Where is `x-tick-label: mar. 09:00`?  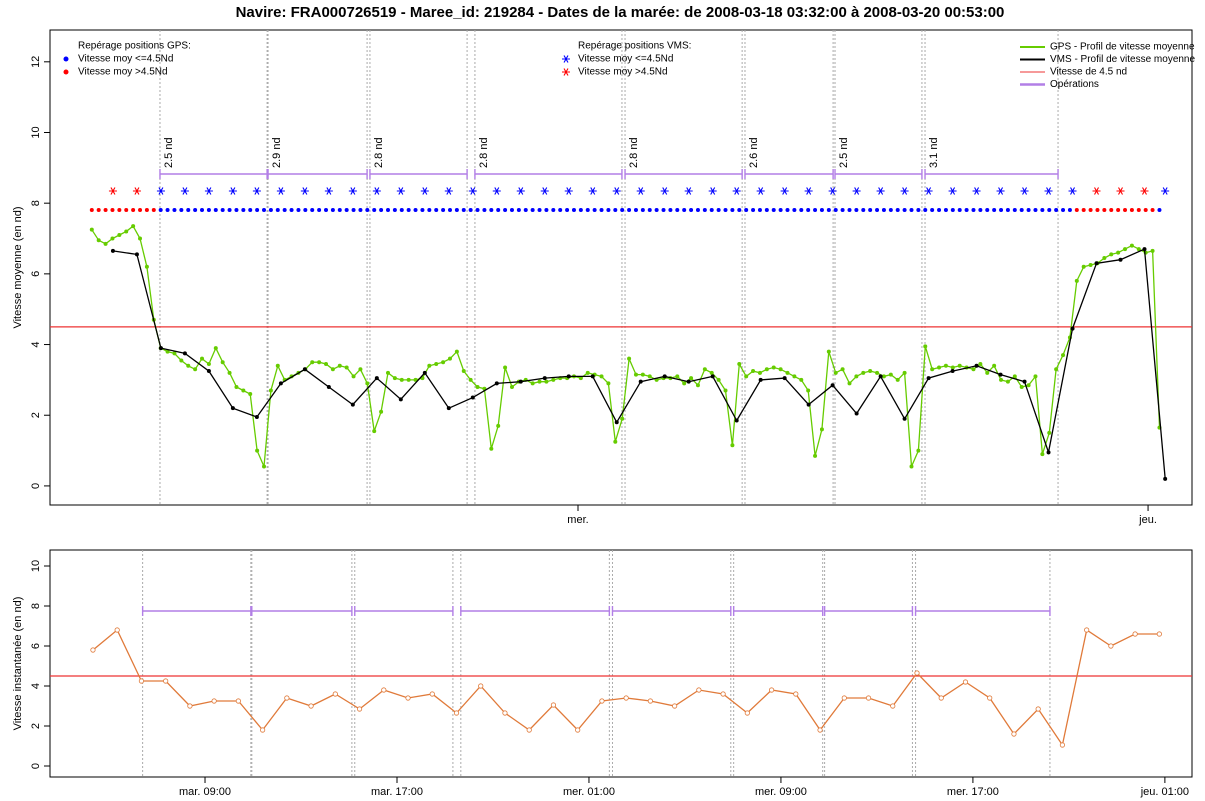 x-tick-label: mar. 09:00 is located at coordinates (205, 792).